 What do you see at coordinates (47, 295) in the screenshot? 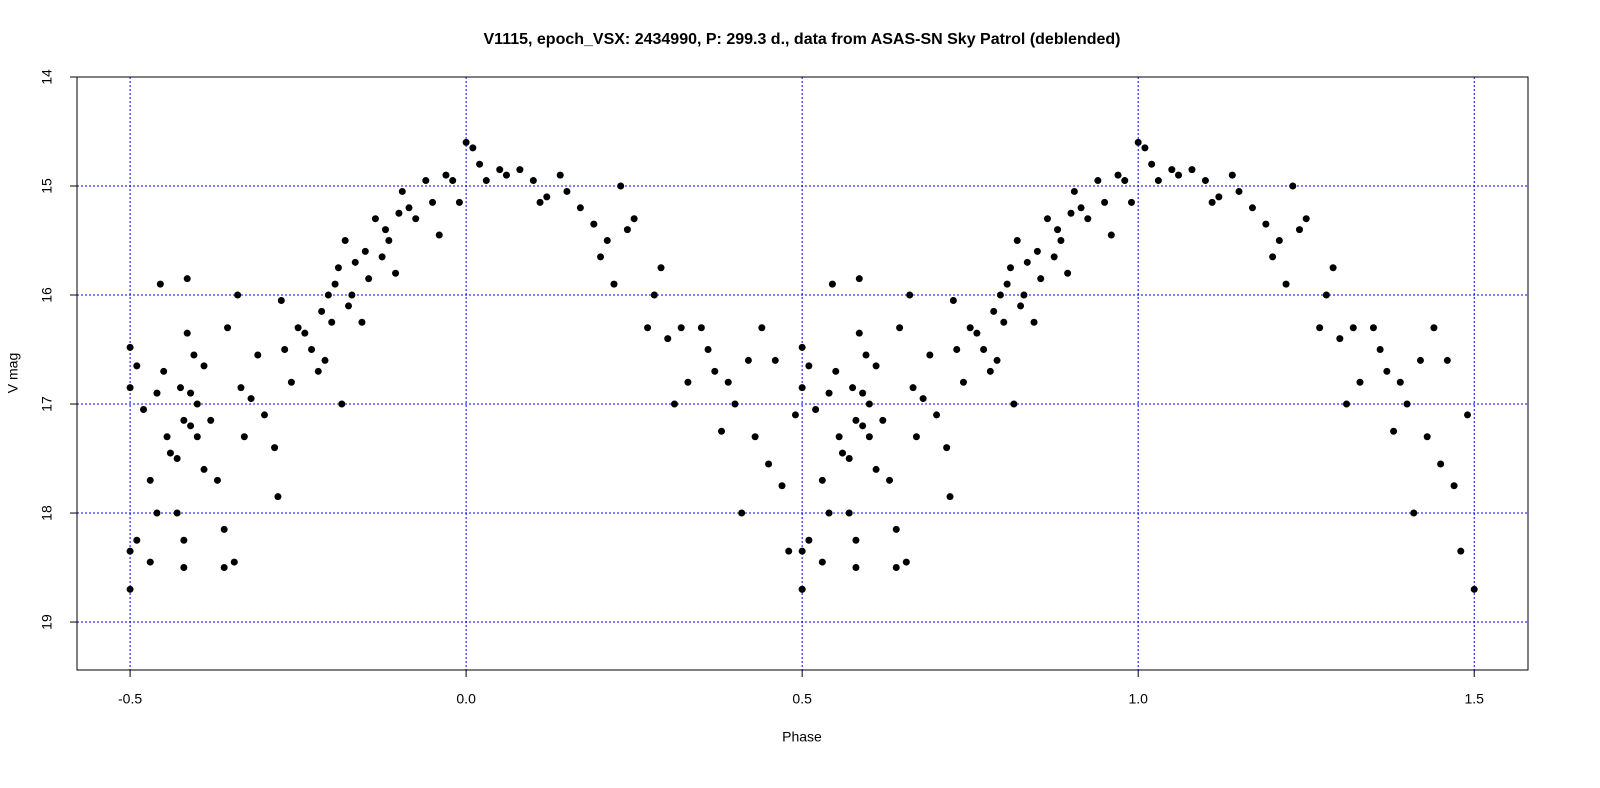
I see `y-tick-label: 16` at bounding box center [47, 295].